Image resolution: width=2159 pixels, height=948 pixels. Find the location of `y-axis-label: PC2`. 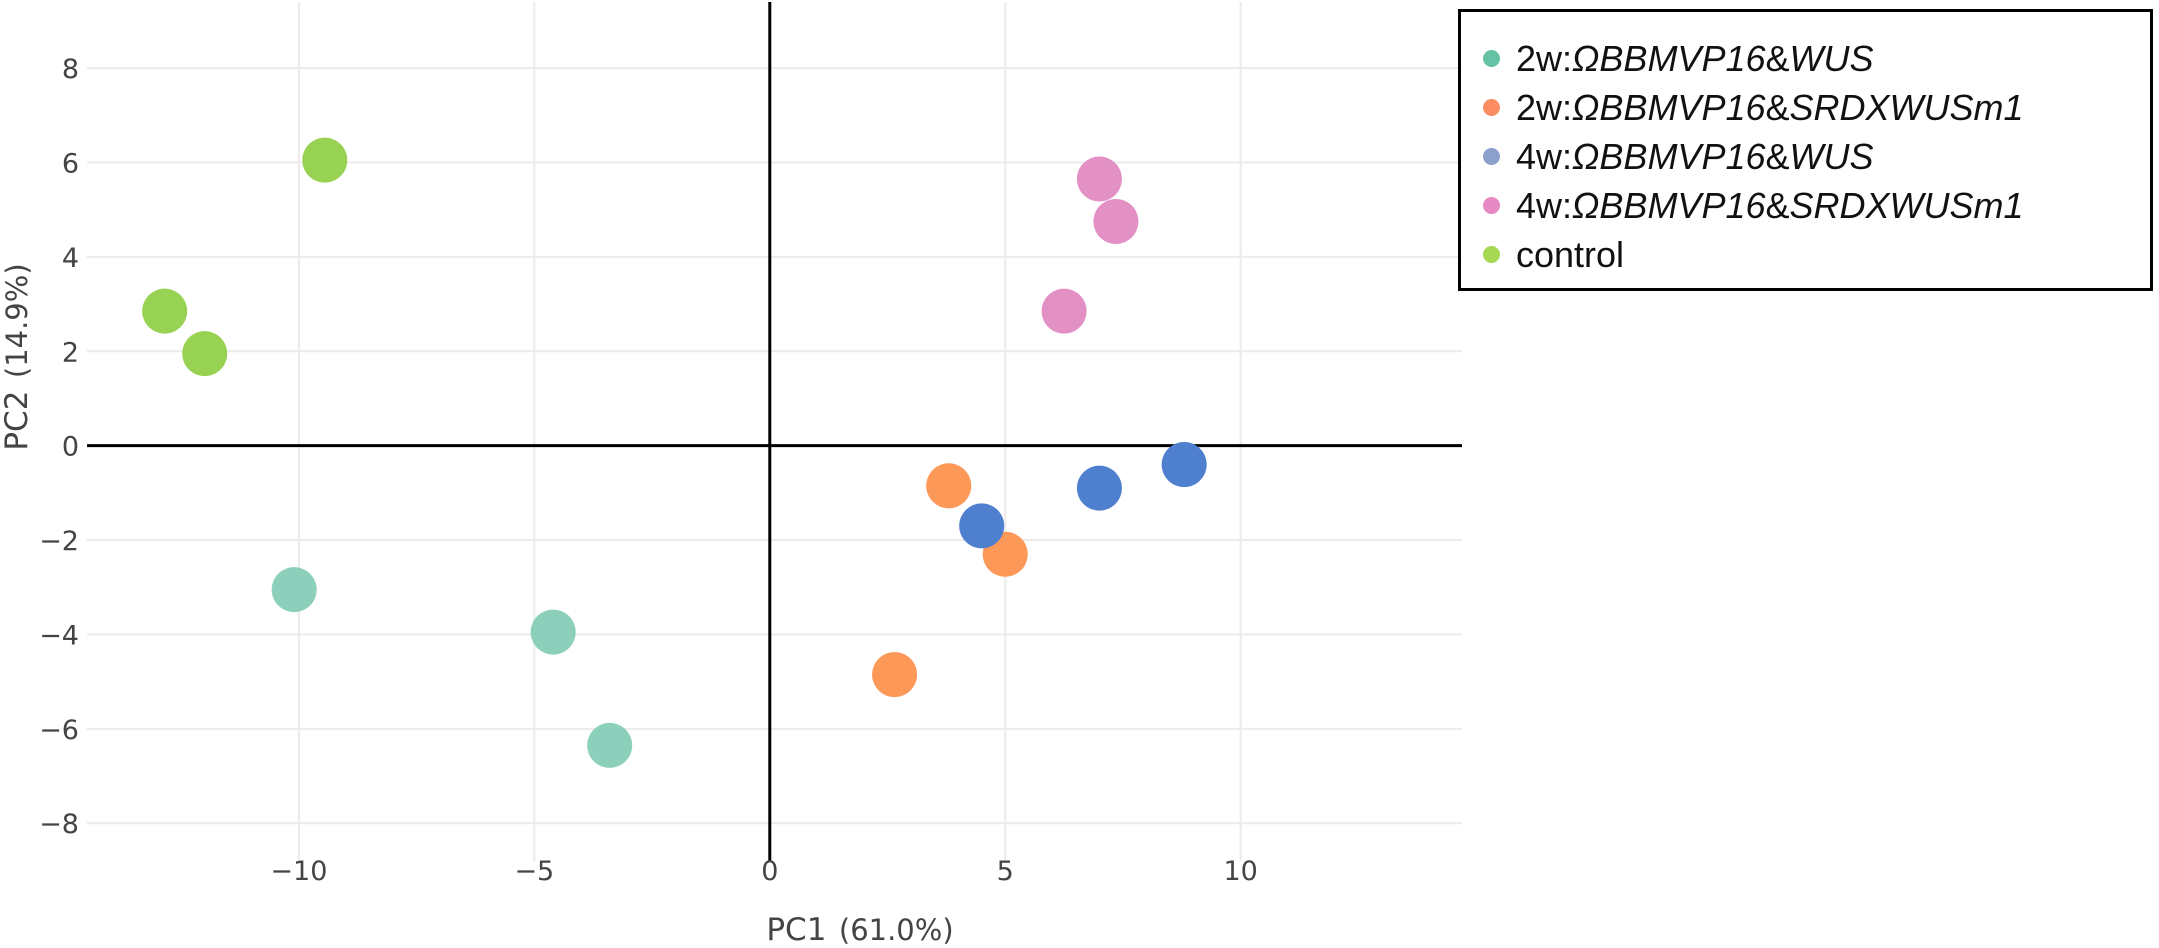

y-axis-label: PC2 is located at coordinates (17, 421).